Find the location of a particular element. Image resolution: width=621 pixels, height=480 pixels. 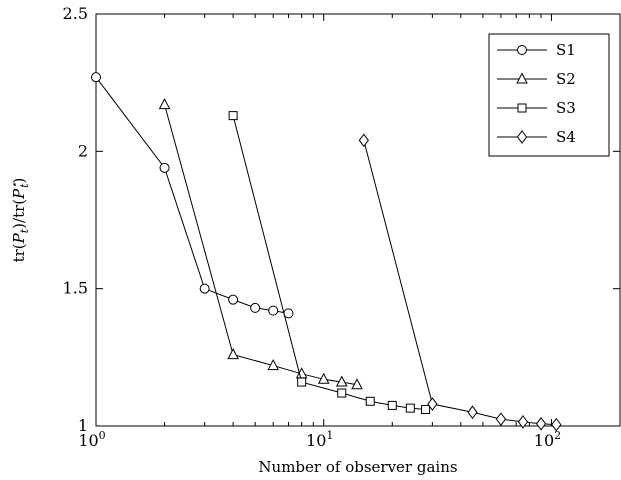

y-tick-label: 1.5 is located at coordinates (75, 288).